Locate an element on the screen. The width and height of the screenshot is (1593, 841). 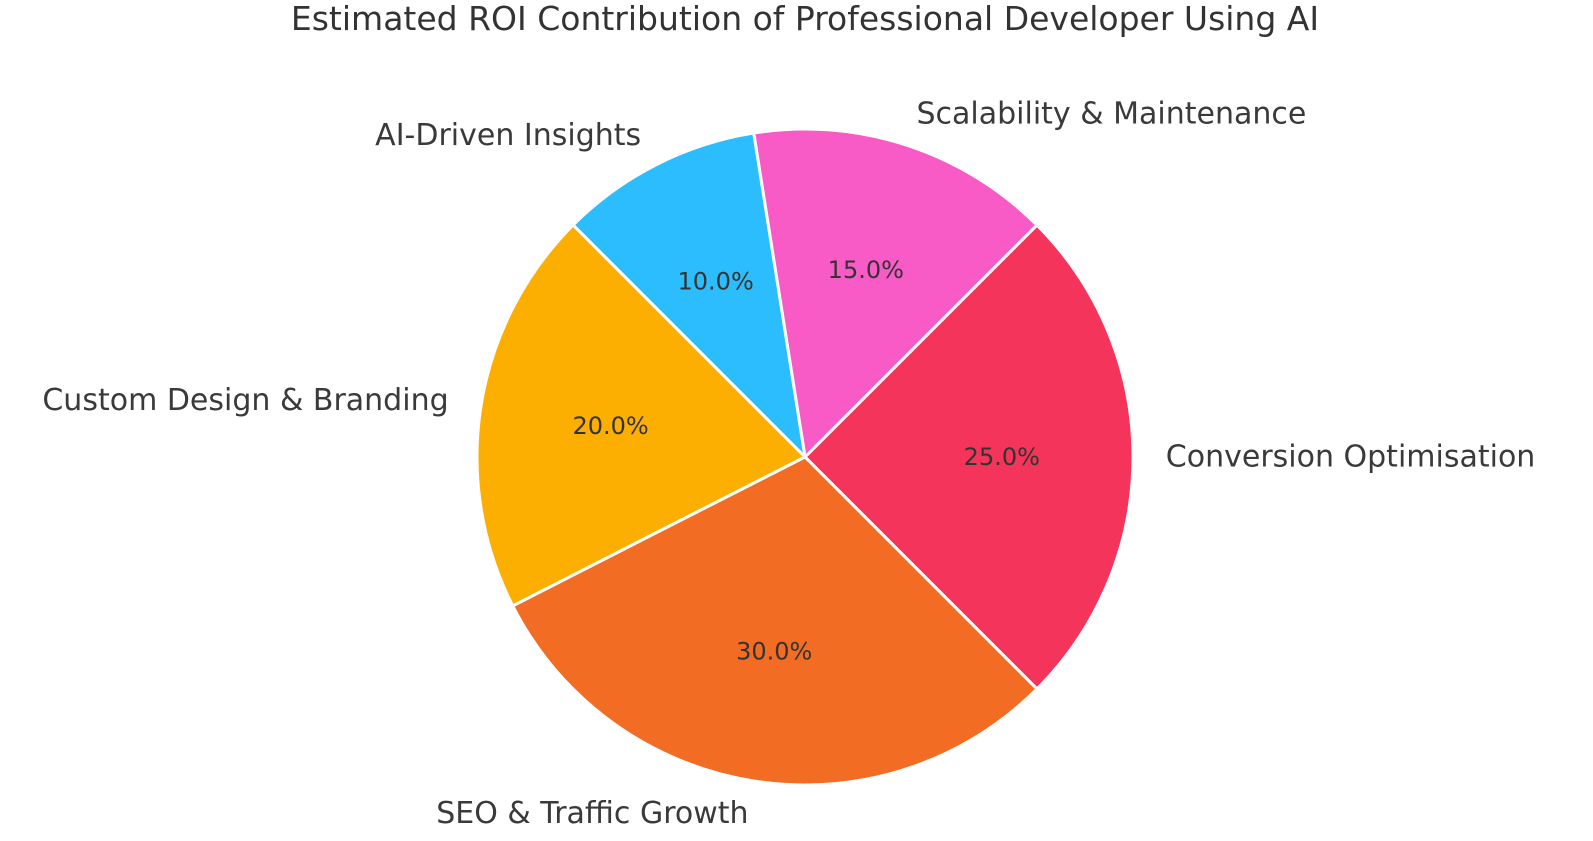
pie-slice-conversion-optimisation is located at coordinates (969, 457).